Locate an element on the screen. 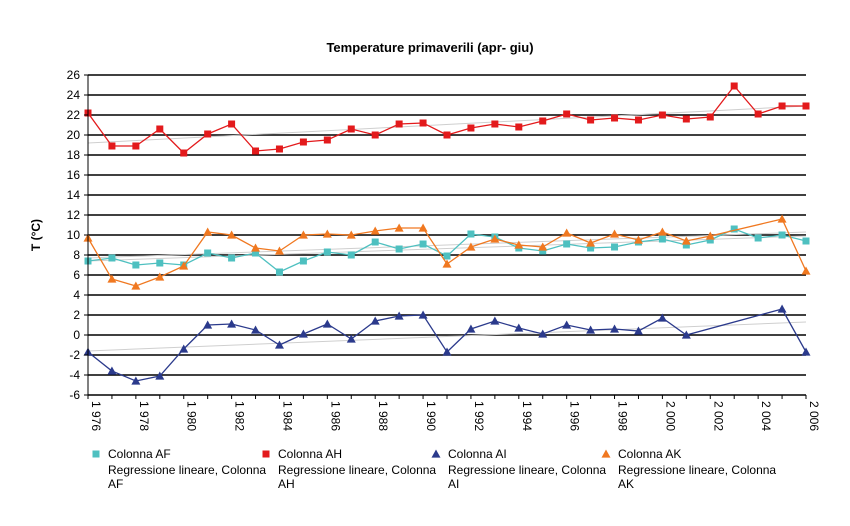 The height and width of the screenshot is (526, 850). y-tick-label: 4 is located at coordinates (76, 295).